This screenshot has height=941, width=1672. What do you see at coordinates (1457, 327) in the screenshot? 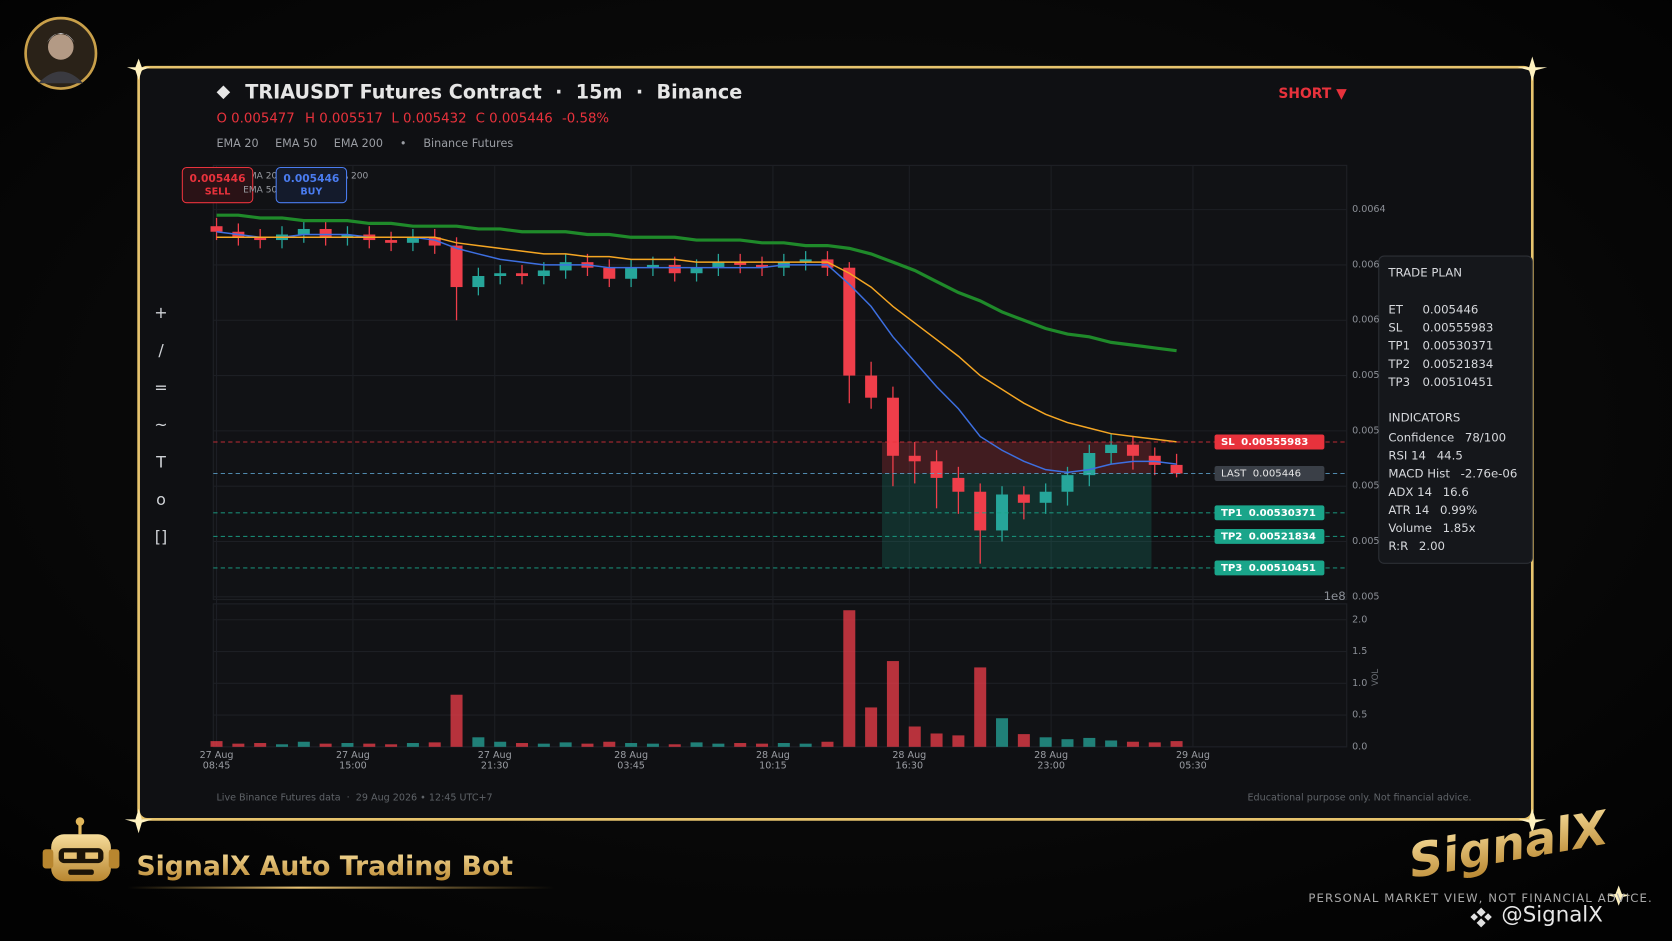
I see `row-value: 0.00555983` at bounding box center [1457, 327].